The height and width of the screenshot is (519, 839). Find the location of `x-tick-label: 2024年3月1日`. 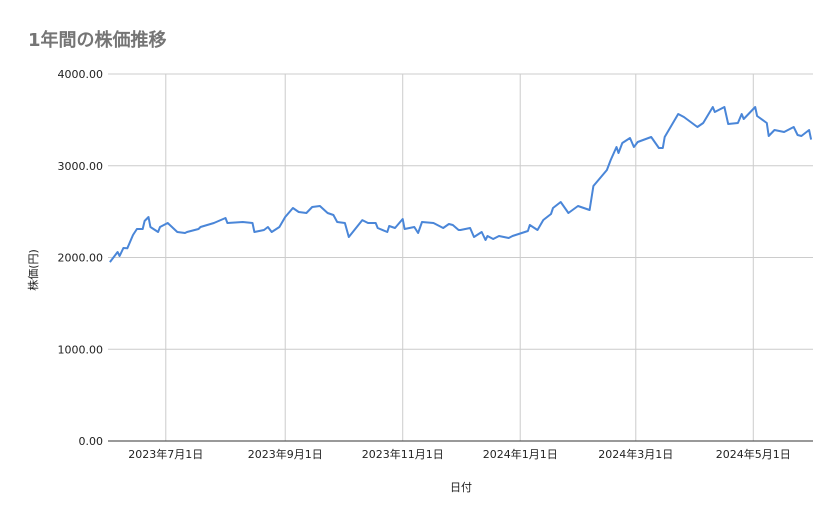

x-tick-label: 2024年3月1日 is located at coordinates (635, 454).